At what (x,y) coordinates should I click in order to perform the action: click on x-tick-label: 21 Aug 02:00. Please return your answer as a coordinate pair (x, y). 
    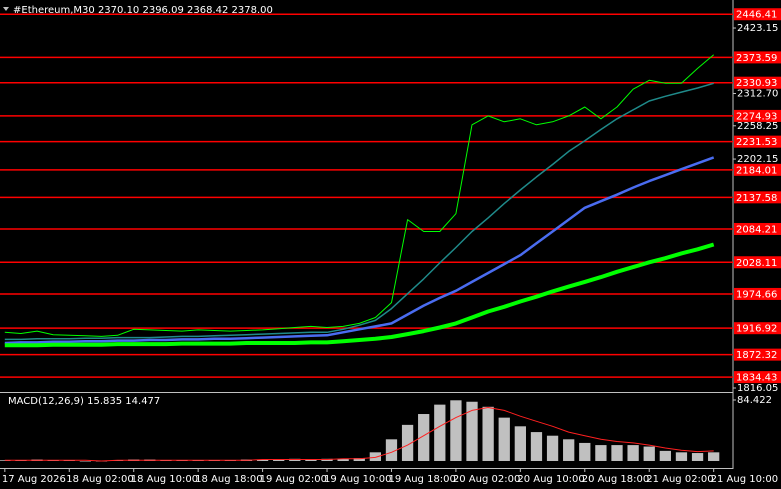
    Looking at the image, I should click on (679, 479).